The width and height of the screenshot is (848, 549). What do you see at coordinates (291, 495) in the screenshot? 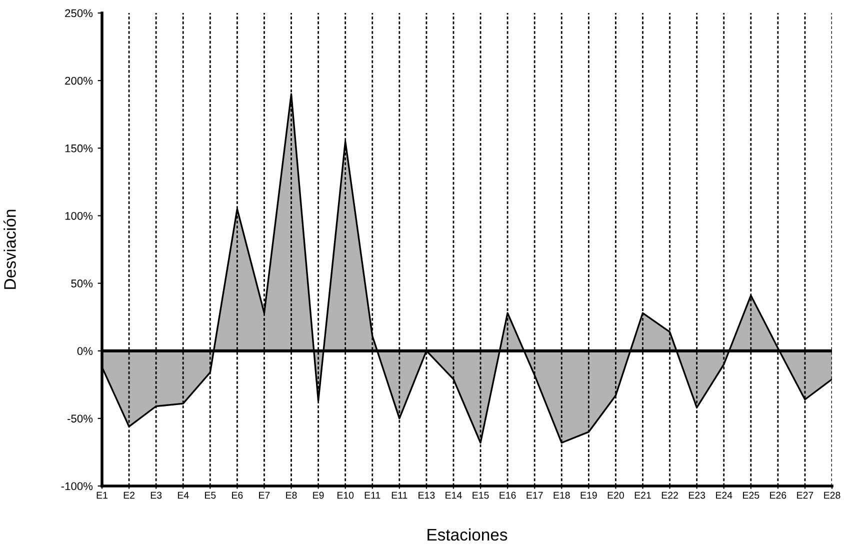
I see `x-tick-label: E8` at bounding box center [291, 495].